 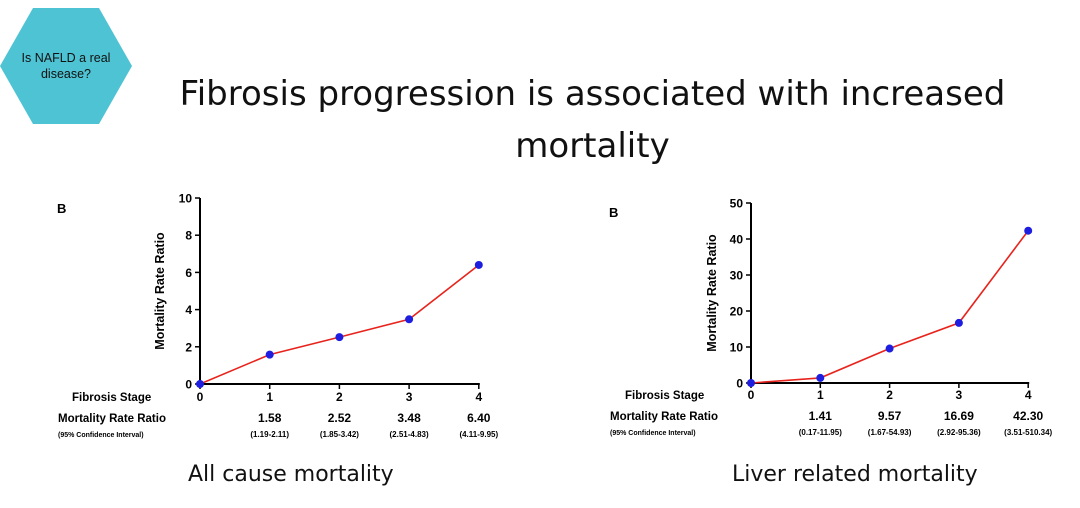 I want to click on chart-1-y-tick-label: 10, so click(x=186, y=199).